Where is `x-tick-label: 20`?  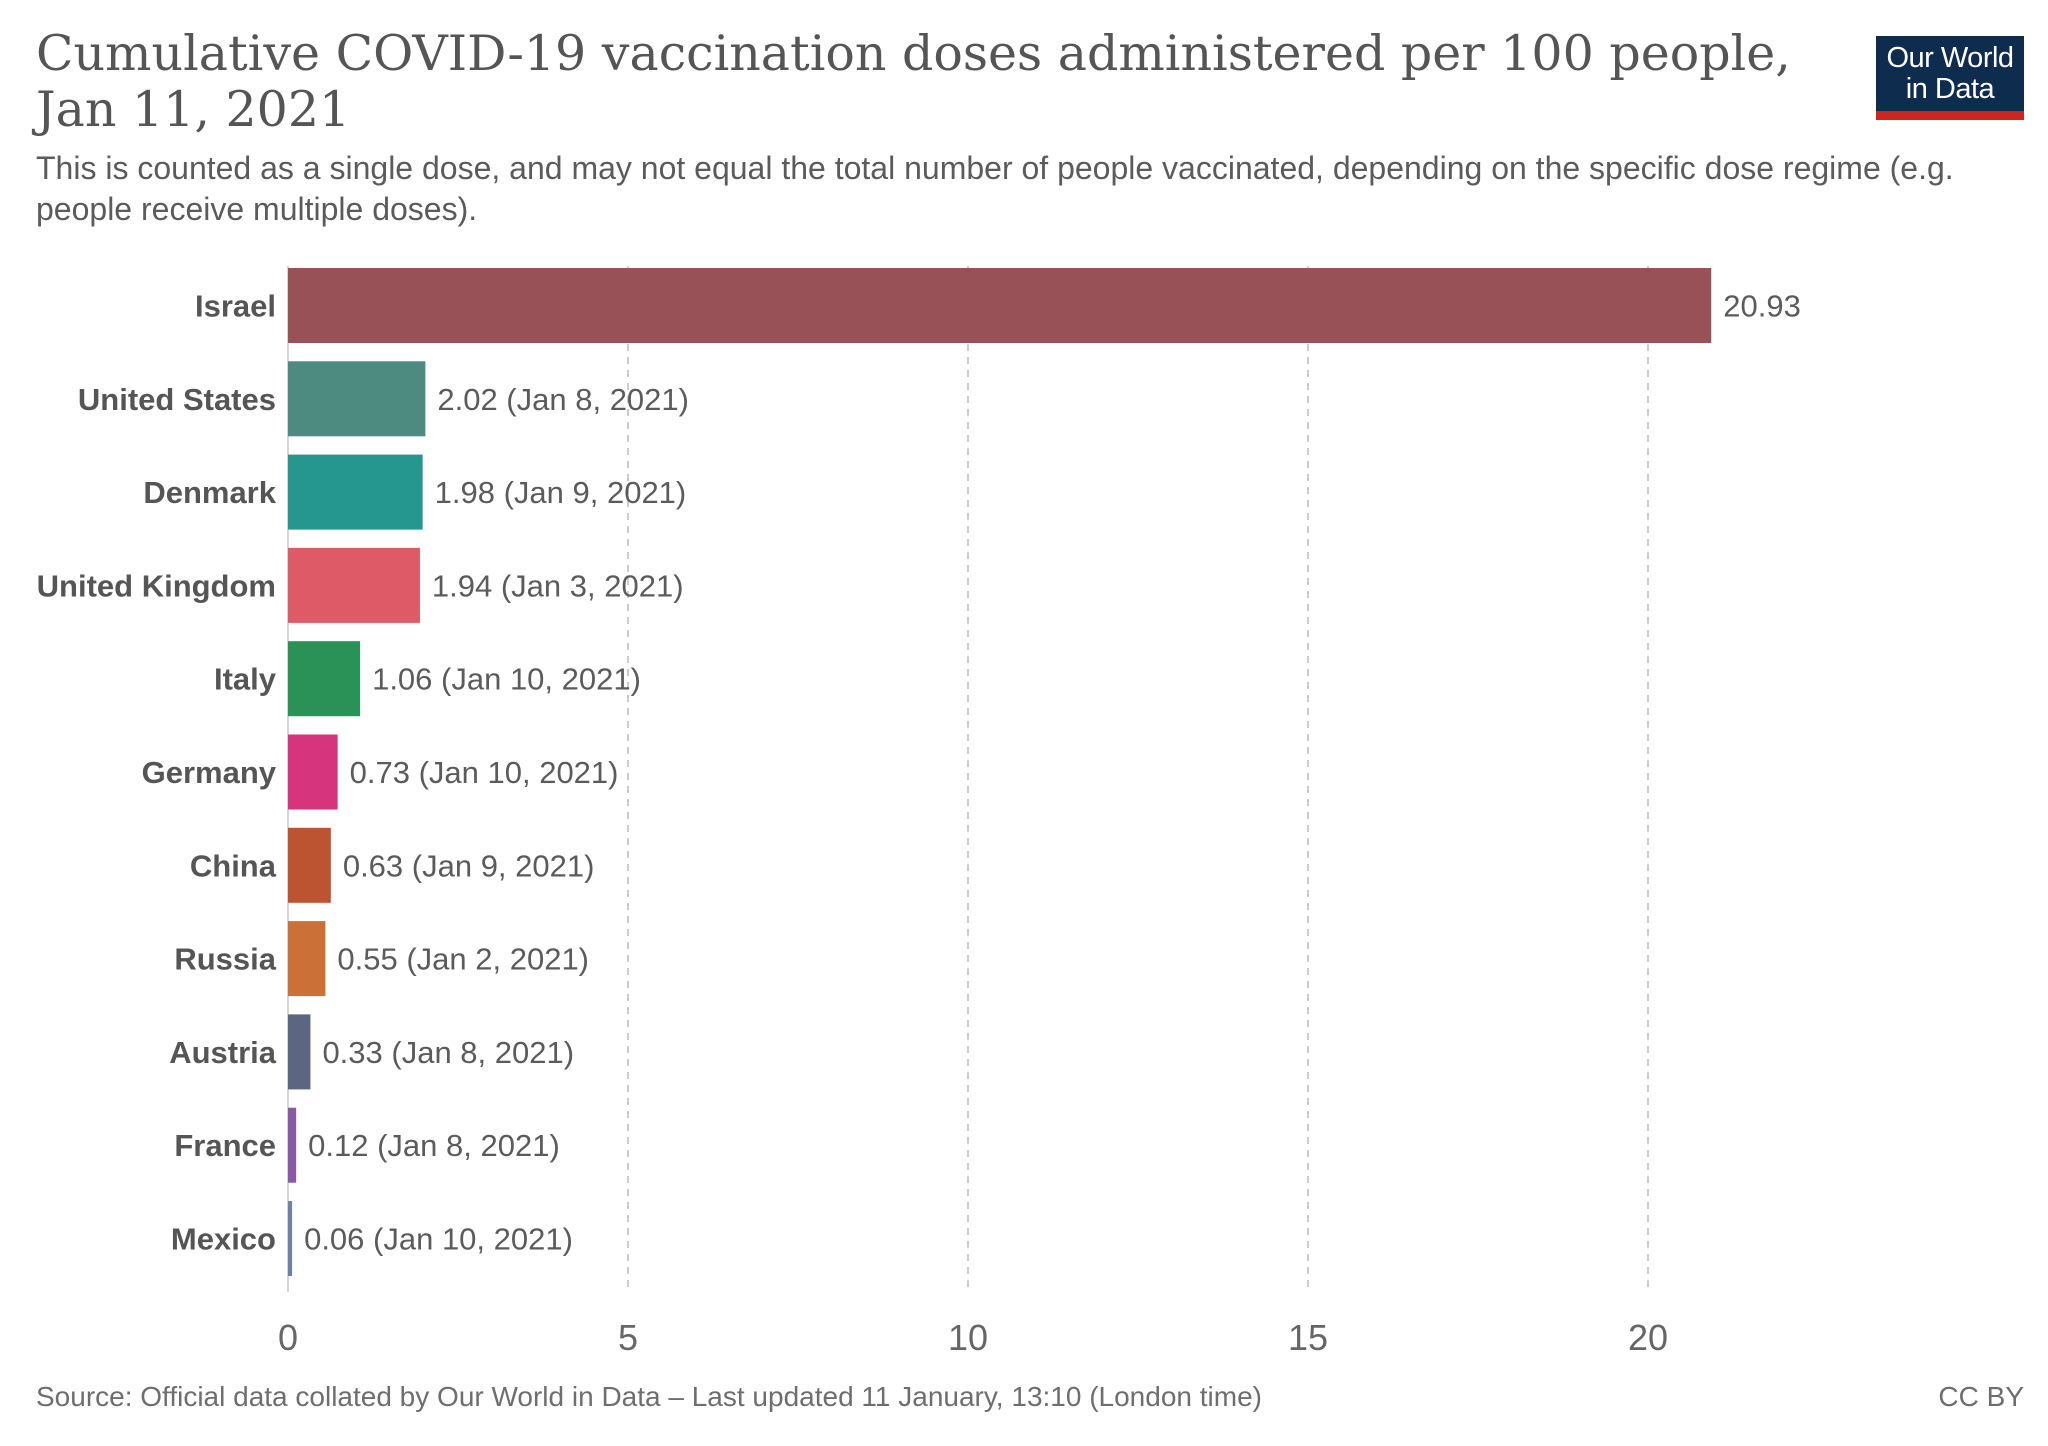 x-tick-label: 20 is located at coordinates (1648, 1337).